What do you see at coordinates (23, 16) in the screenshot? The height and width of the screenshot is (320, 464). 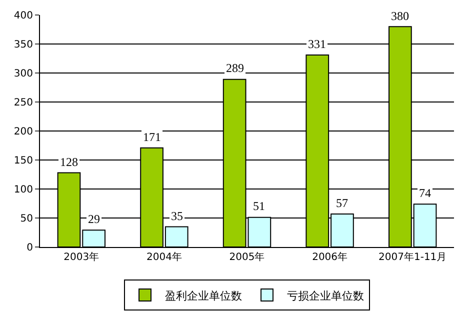 I see `y-tick-label: 400` at bounding box center [23, 16].